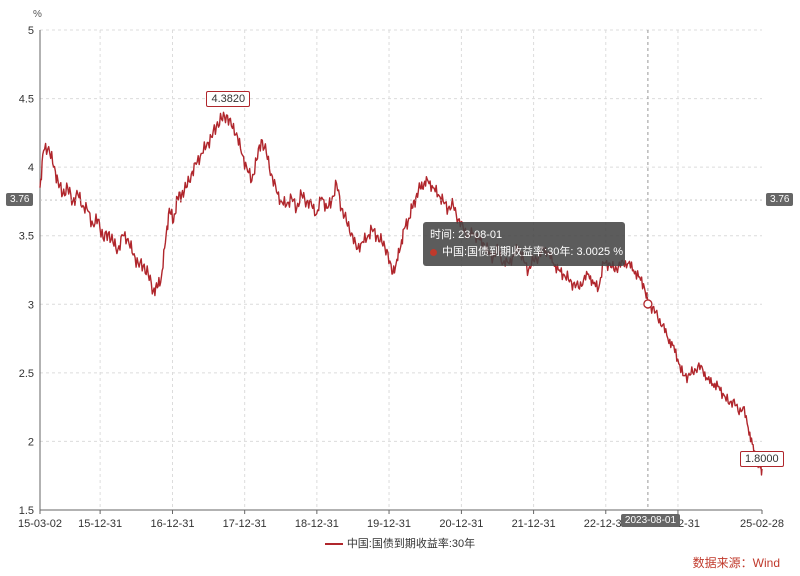 The image size is (800, 576). Describe the element at coordinates (593, 252) in the screenshot. I see `tooltip-value: 3.0025` at that location.